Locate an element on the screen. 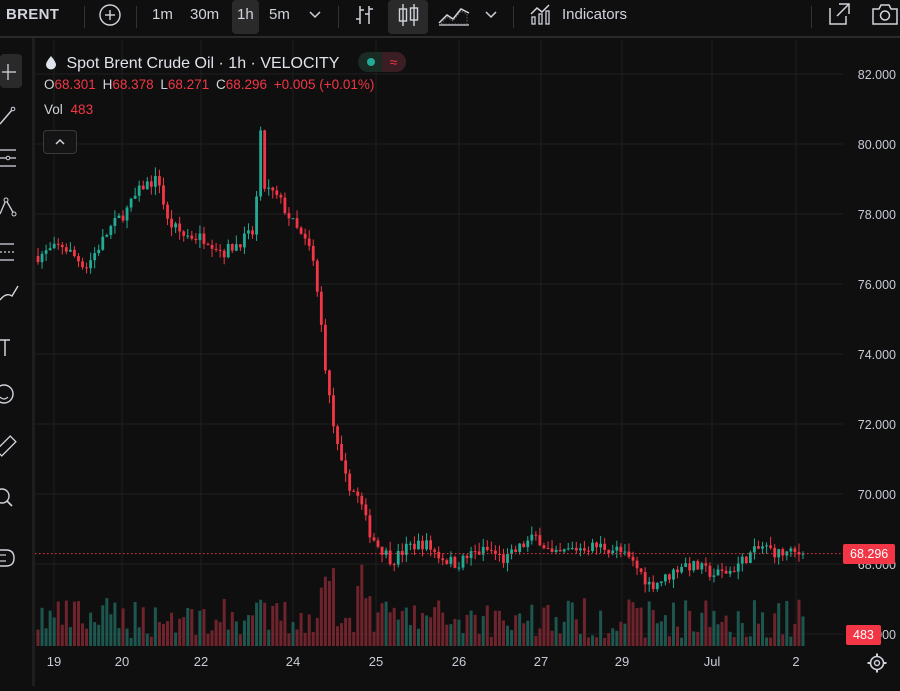 The height and width of the screenshot is (691, 900). interval-dropdown is located at coordinates (315, 17).